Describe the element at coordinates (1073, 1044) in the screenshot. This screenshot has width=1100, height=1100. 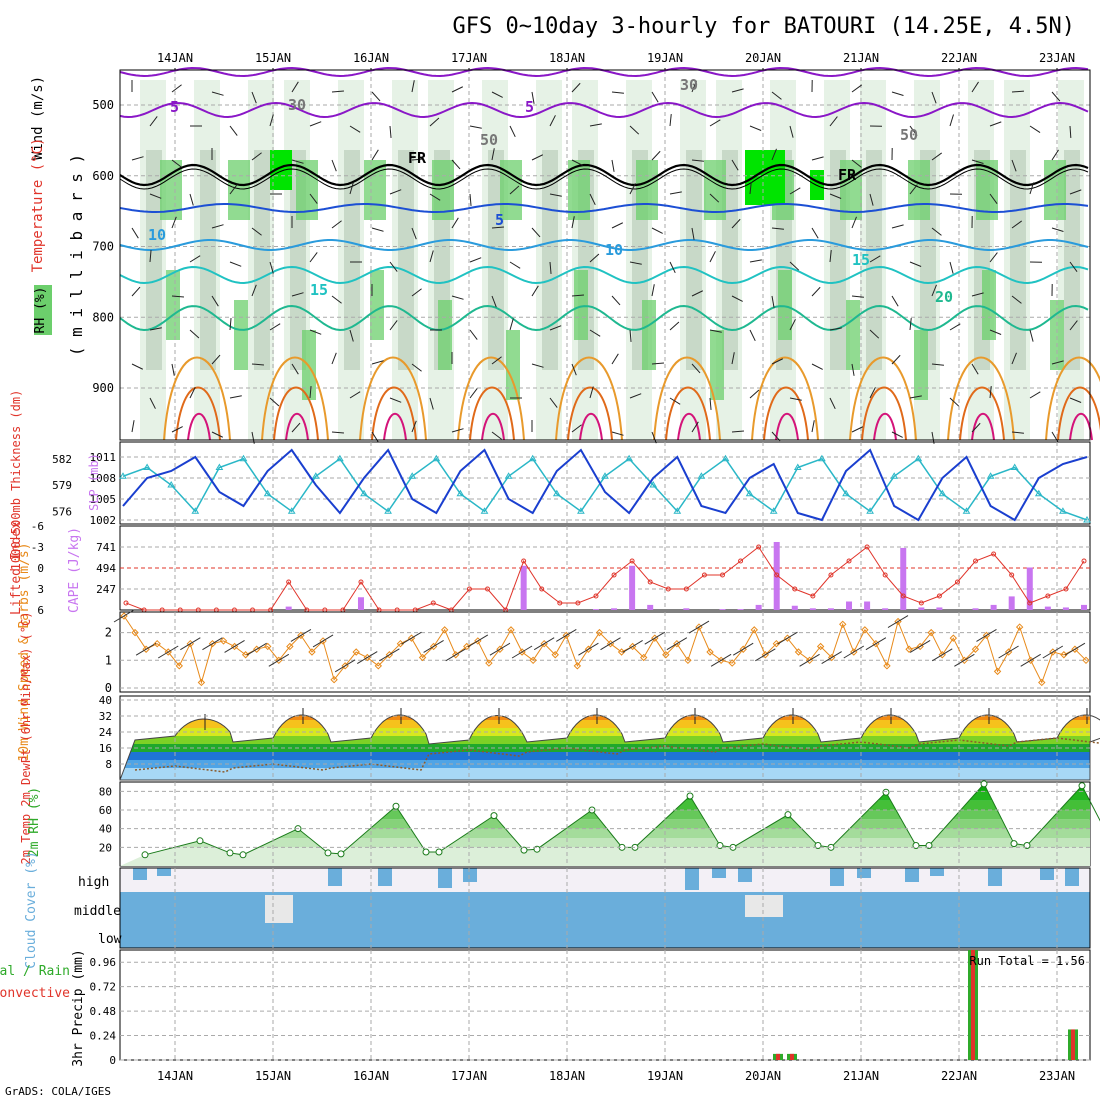
I see `precip-convective-bar` at that location.